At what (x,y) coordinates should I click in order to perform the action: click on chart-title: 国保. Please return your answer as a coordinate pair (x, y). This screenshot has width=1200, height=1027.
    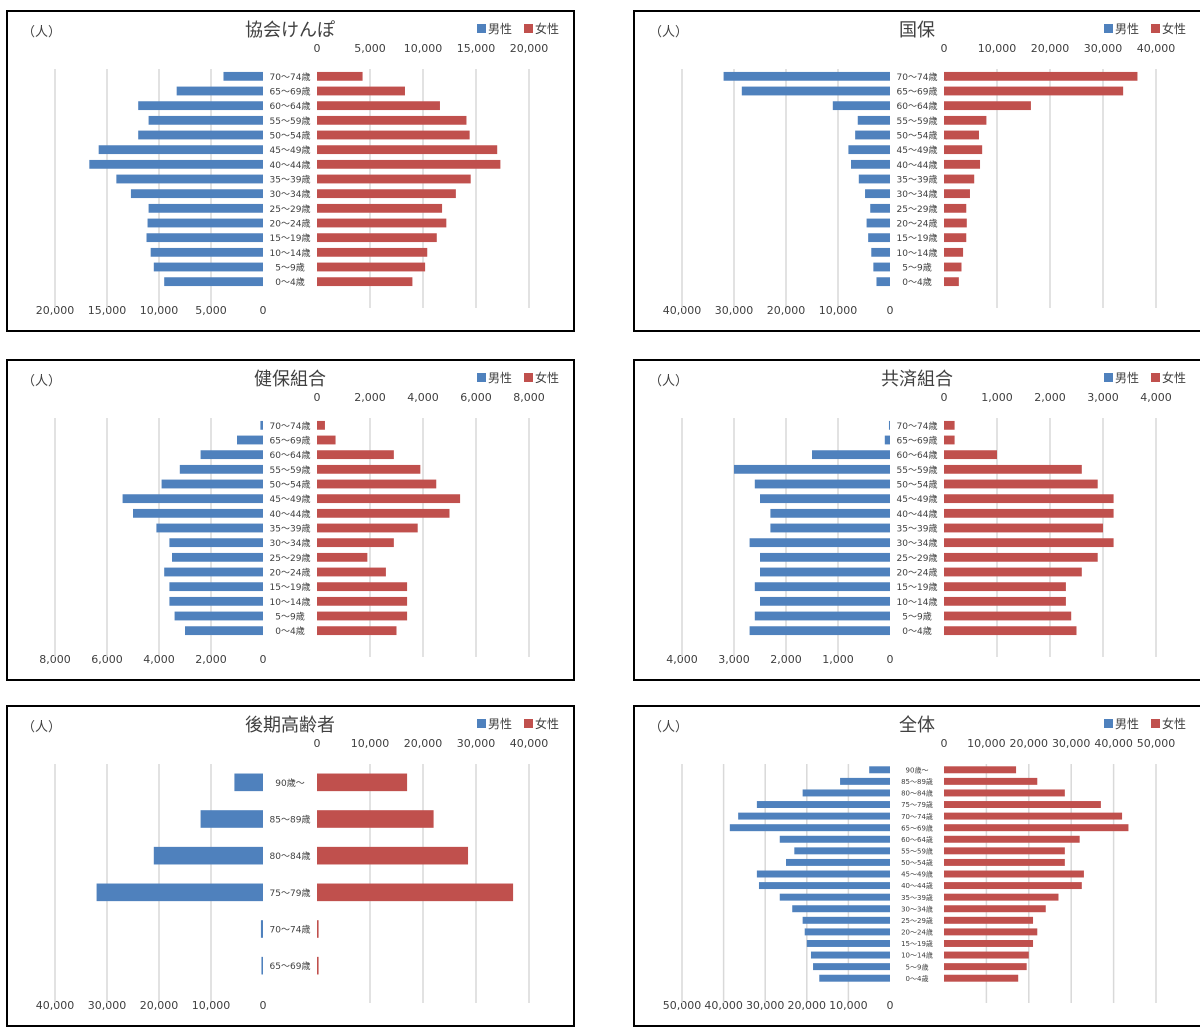
    Looking at the image, I should click on (917, 30).